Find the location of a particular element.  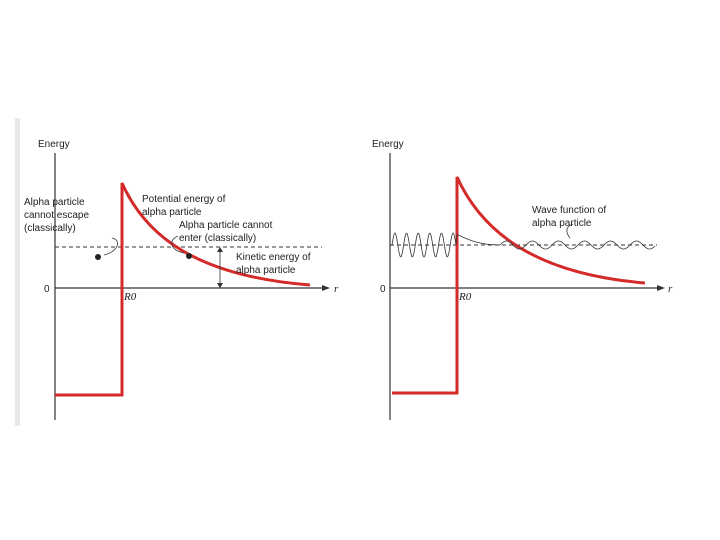

label-line: Potential energy of is located at coordinates (184, 199).